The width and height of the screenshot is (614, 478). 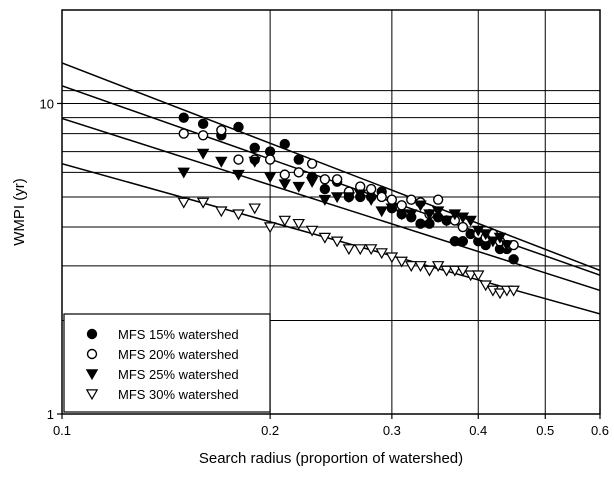 What do you see at coordinates (178, 374) in the screenshot?
I see `legend-label: MFS 25% watershed` at bounding box center [178, 374].